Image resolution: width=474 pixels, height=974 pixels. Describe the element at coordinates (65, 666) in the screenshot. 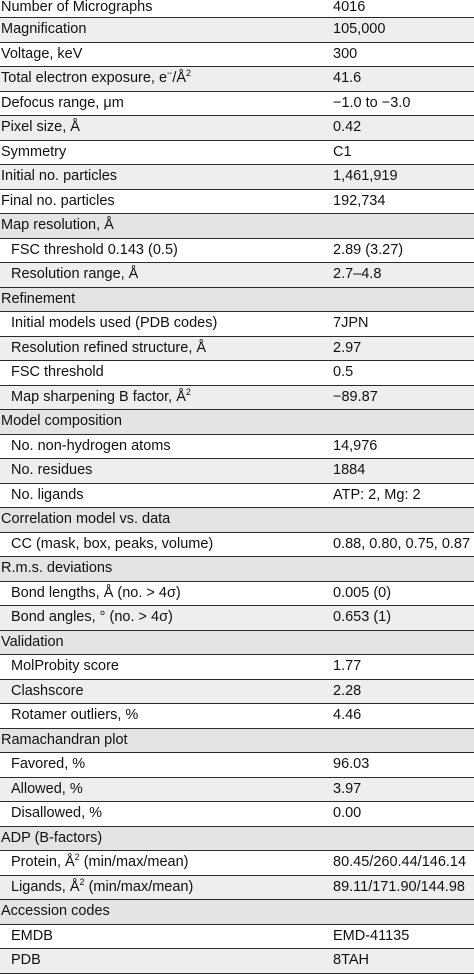

I see `row-label: MolProbity score` at that location.